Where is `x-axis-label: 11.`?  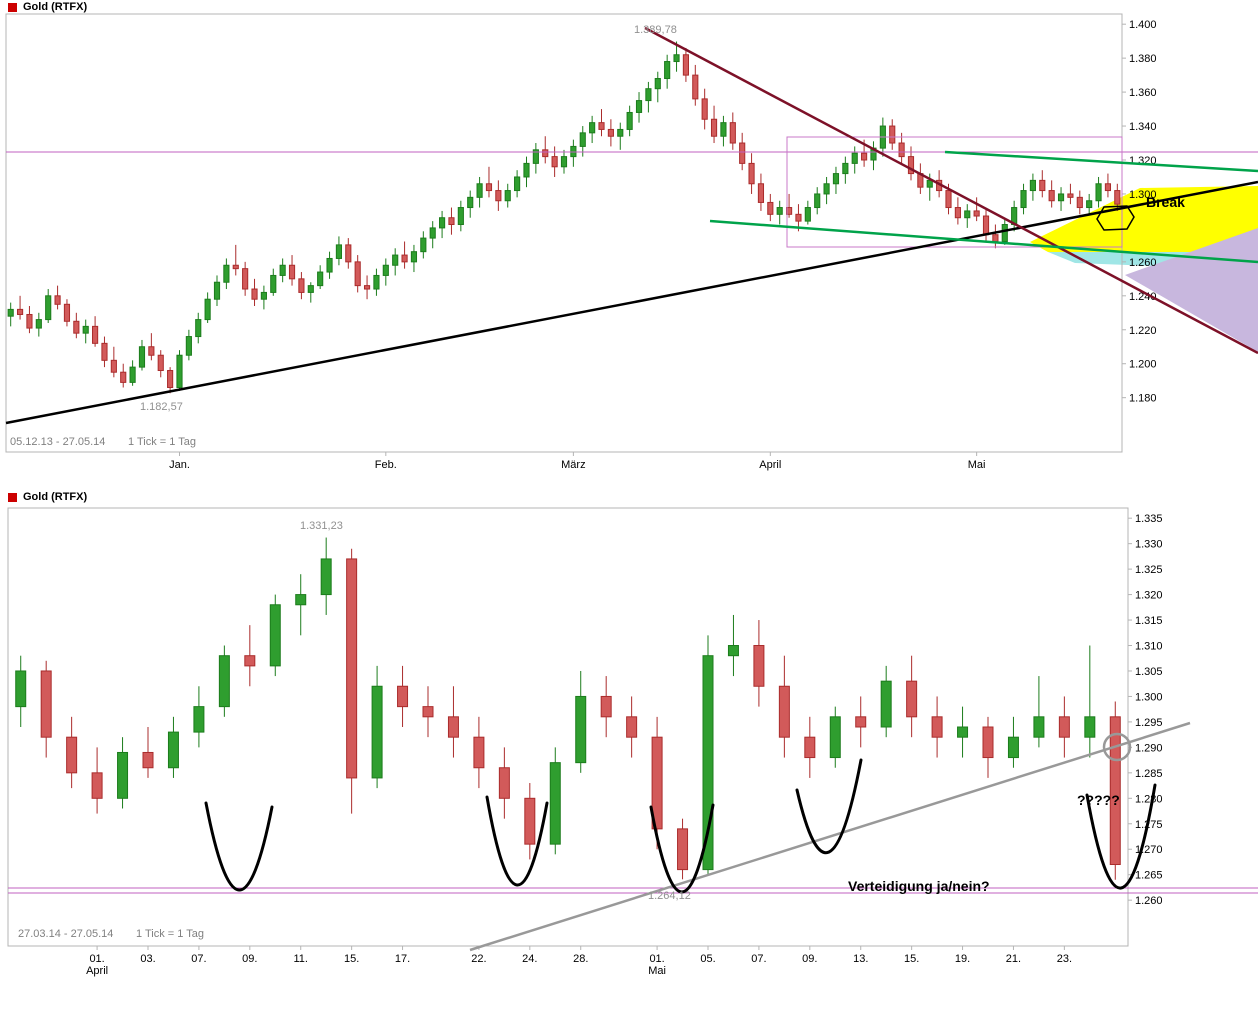 x-axis-label: 11. is located at coordinates (300, 959).